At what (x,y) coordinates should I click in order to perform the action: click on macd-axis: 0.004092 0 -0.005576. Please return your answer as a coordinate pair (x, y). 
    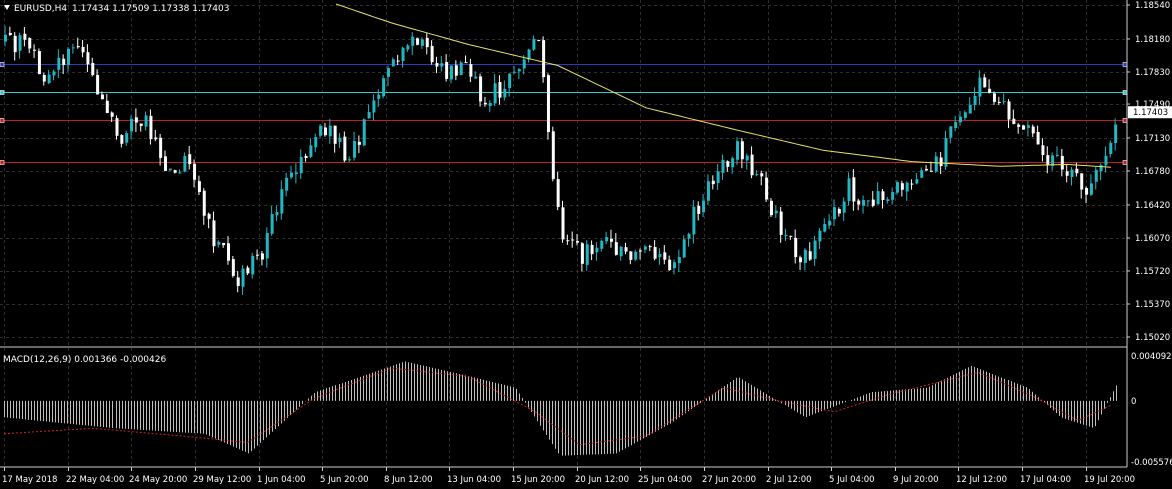
    Looking at the image, I should click on (1151, 410).